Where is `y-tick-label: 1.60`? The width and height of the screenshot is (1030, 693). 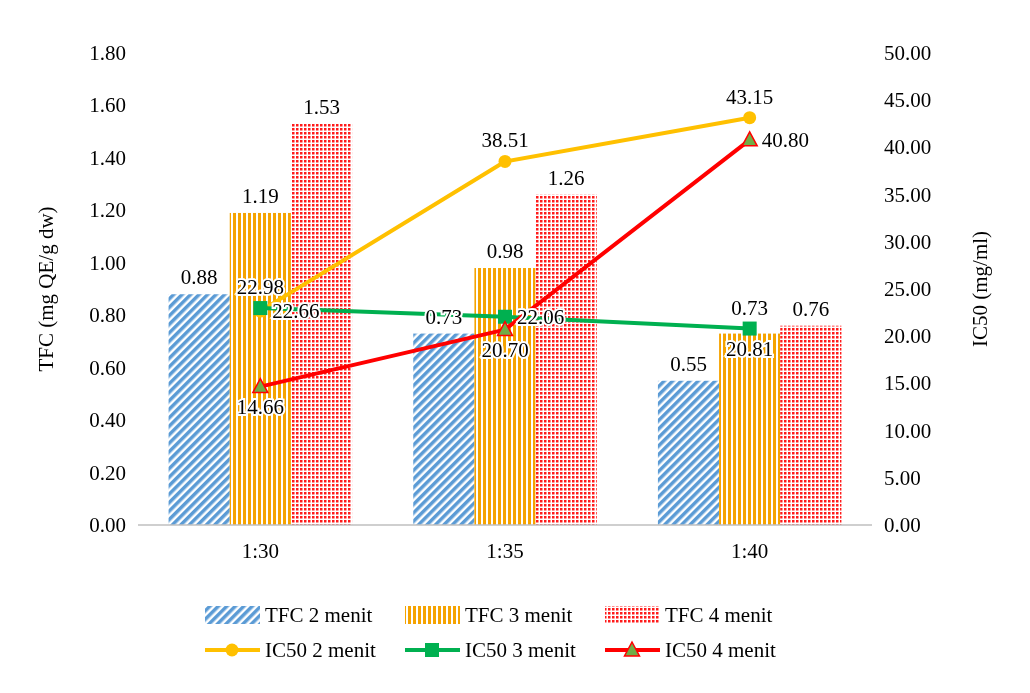 y-tick-label: 1.60 is located at coordinates (107, 105).